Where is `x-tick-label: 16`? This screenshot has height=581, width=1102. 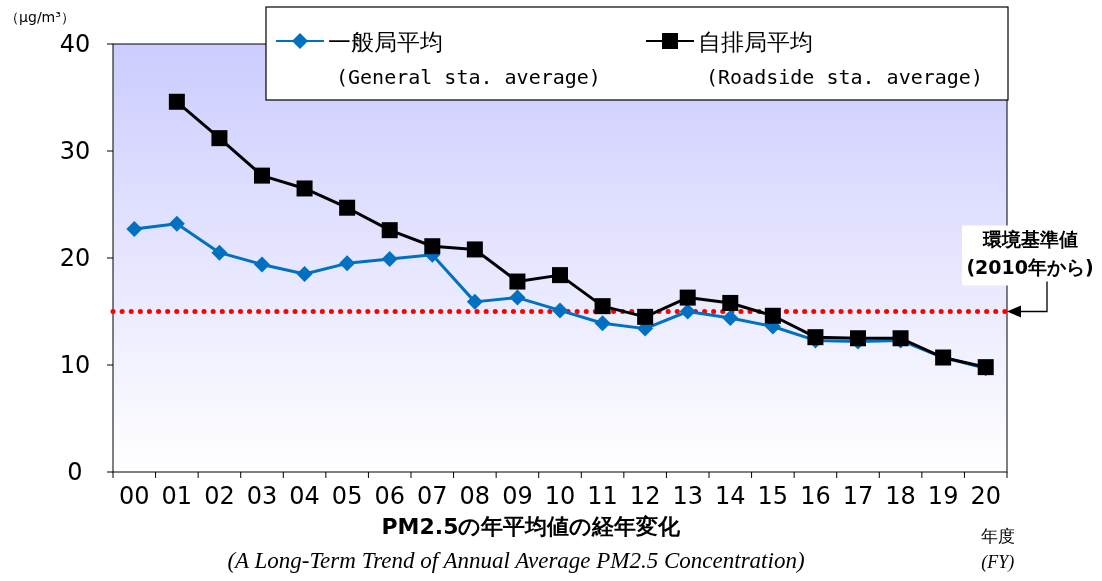 x-tick-label: 16 is located at coordinates (815, 496).